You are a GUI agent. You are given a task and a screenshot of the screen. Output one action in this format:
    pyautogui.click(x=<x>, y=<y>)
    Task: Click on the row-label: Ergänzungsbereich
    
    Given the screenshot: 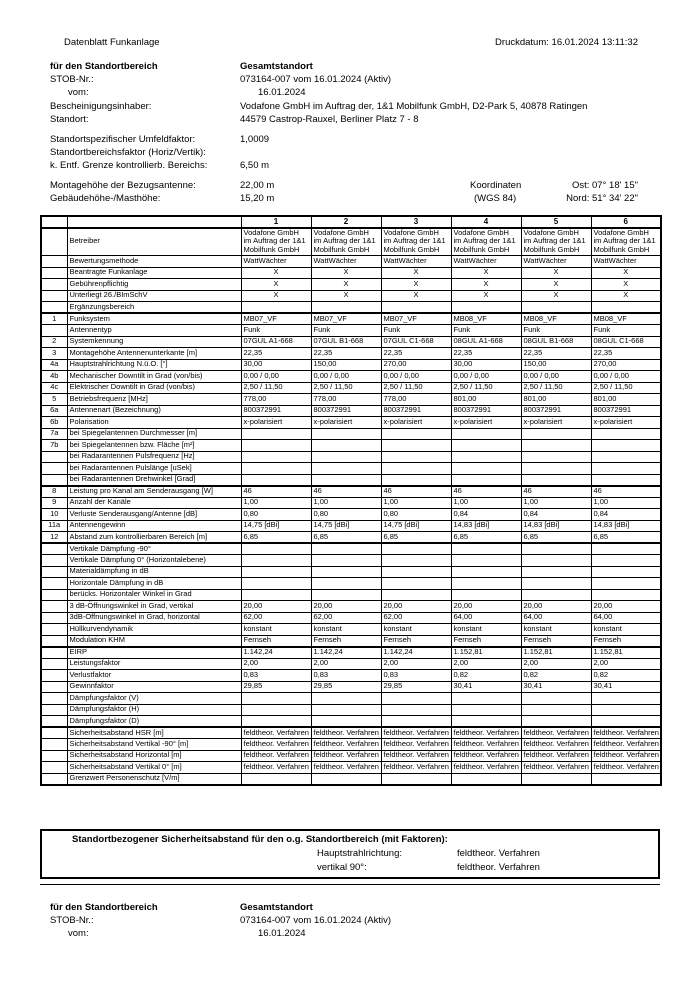 What is the action you would take?
    pyautogui.click(x=154, y=307)
    